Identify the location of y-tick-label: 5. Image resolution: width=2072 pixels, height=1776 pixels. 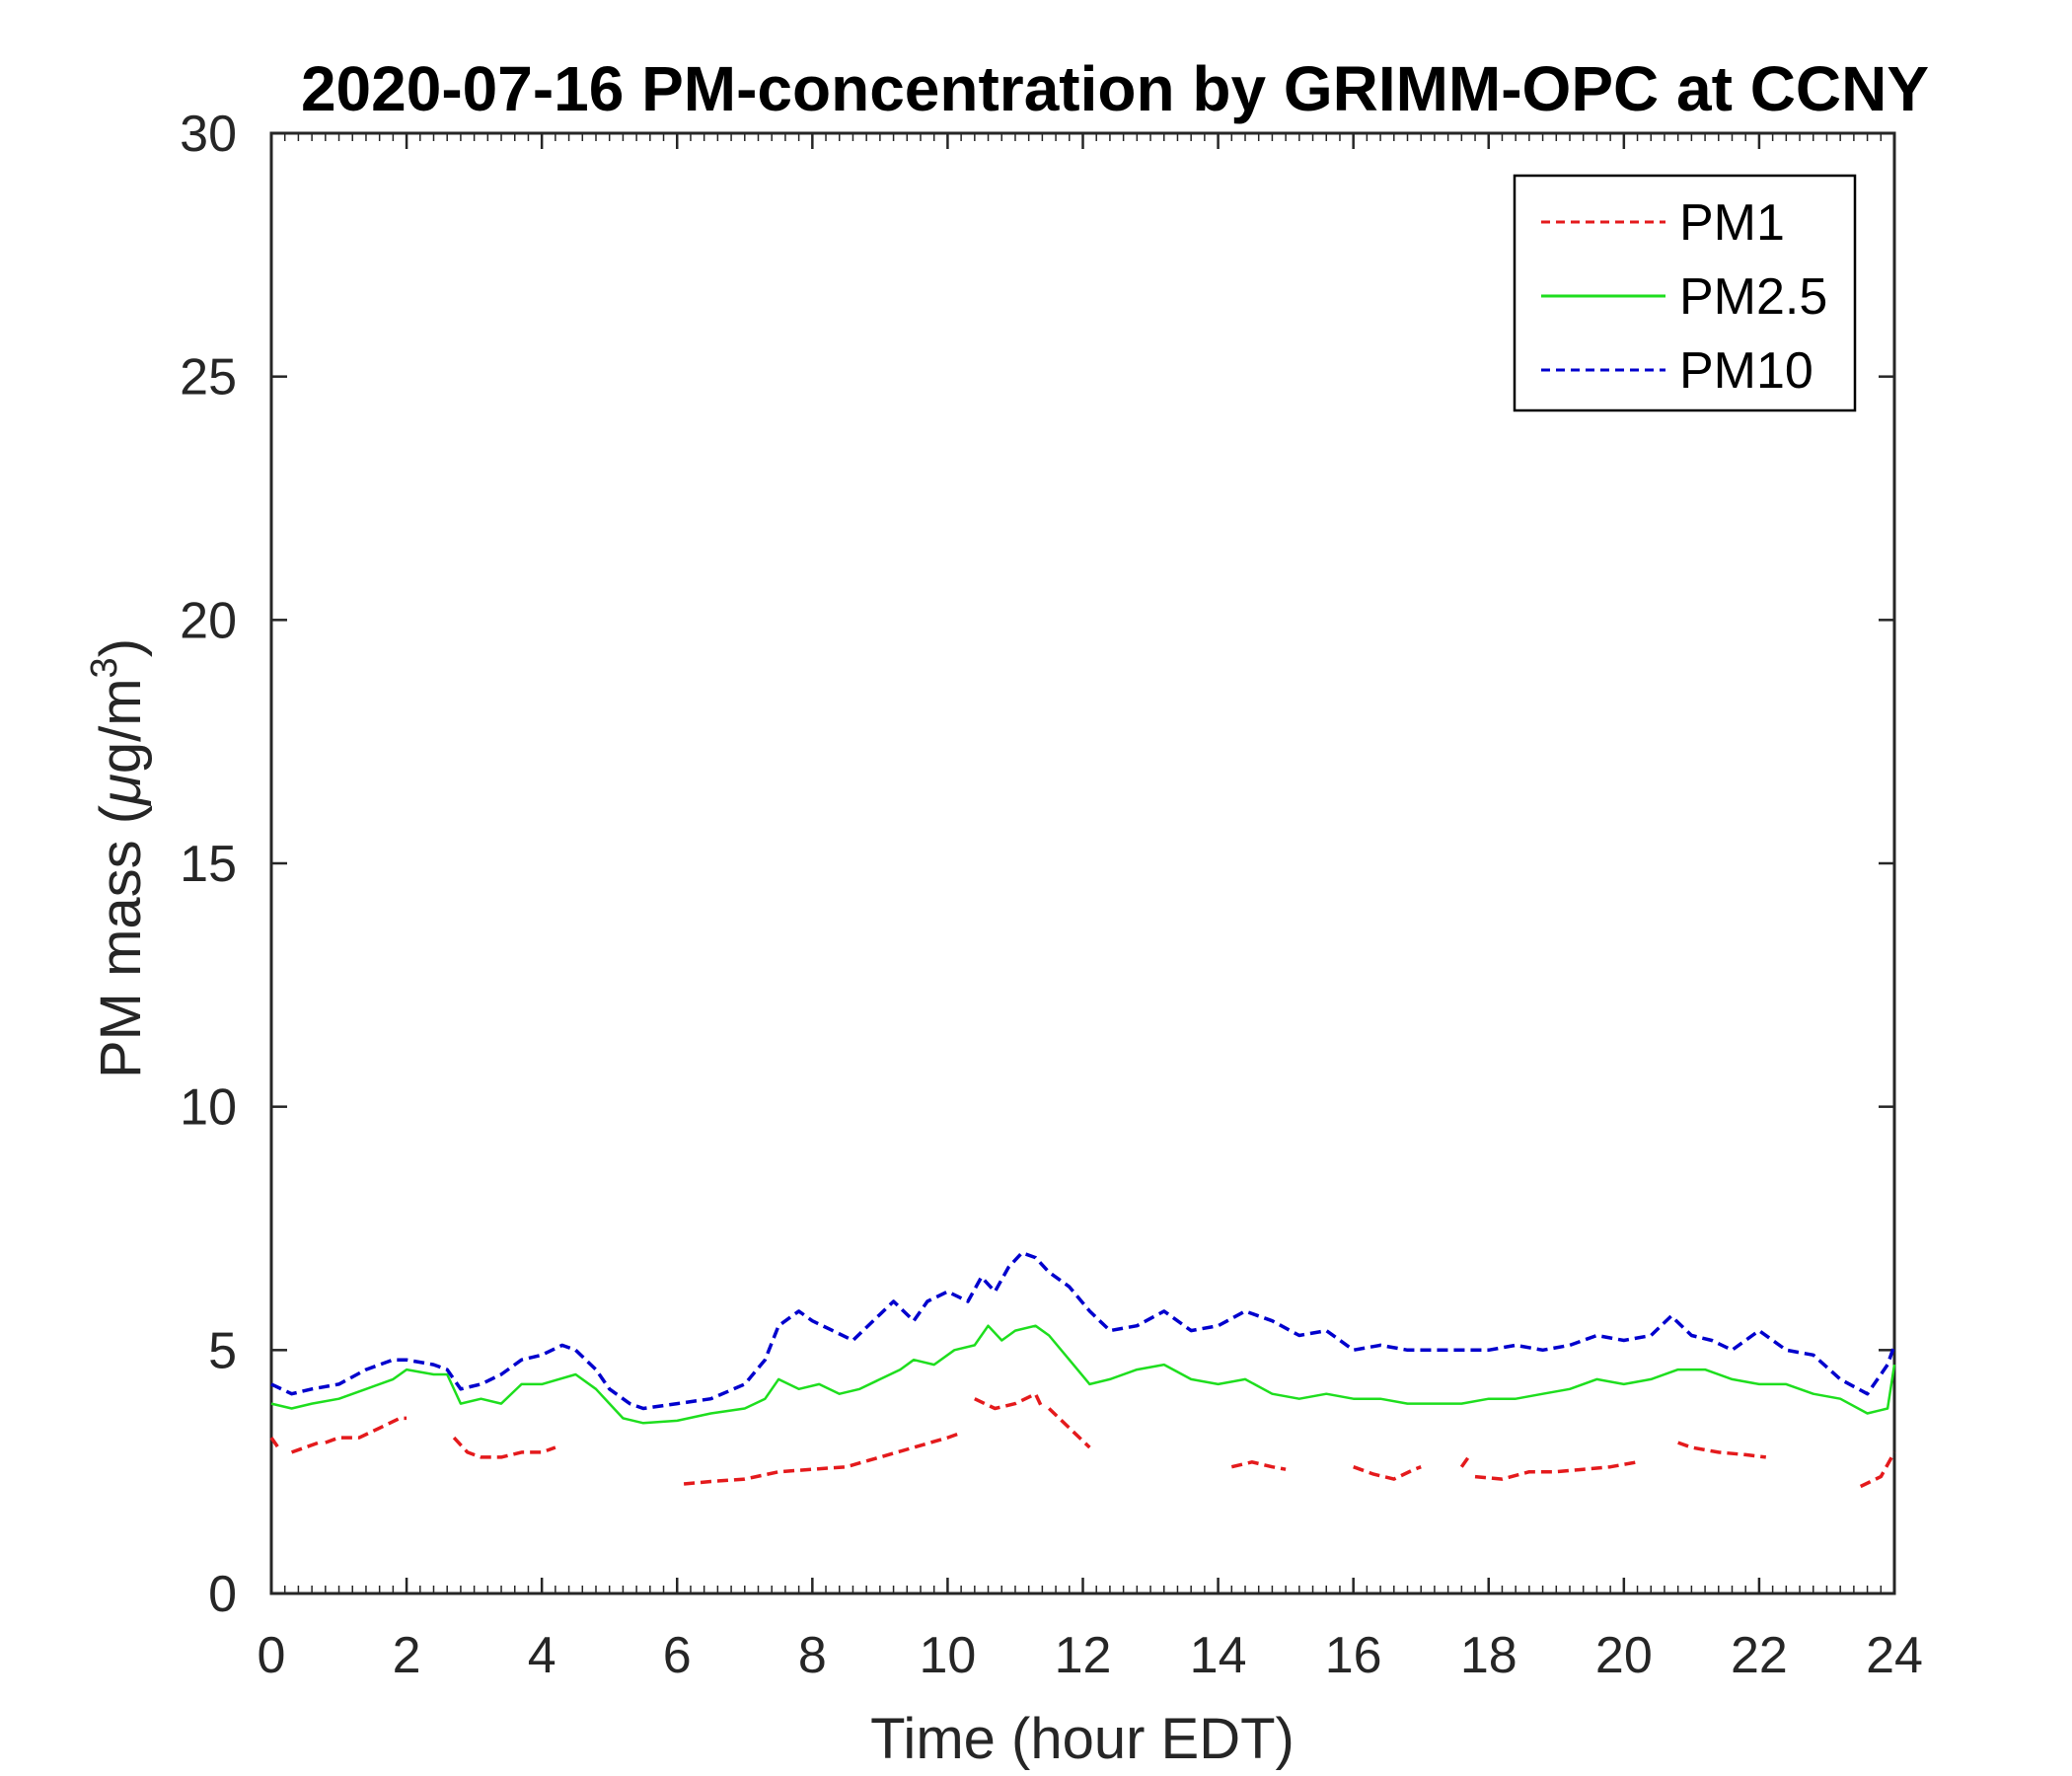
(223, 1350).